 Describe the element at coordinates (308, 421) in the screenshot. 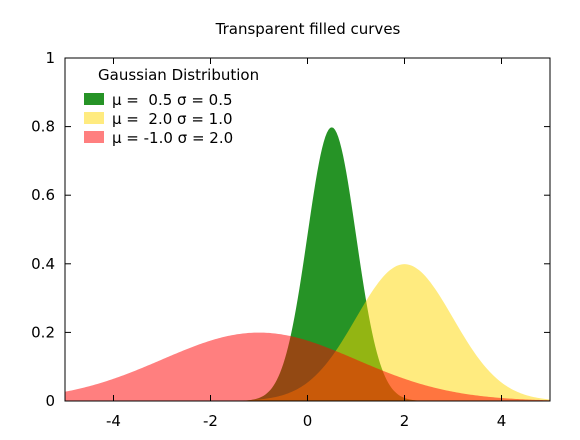

I see `x-tick-label: 0` at that location.